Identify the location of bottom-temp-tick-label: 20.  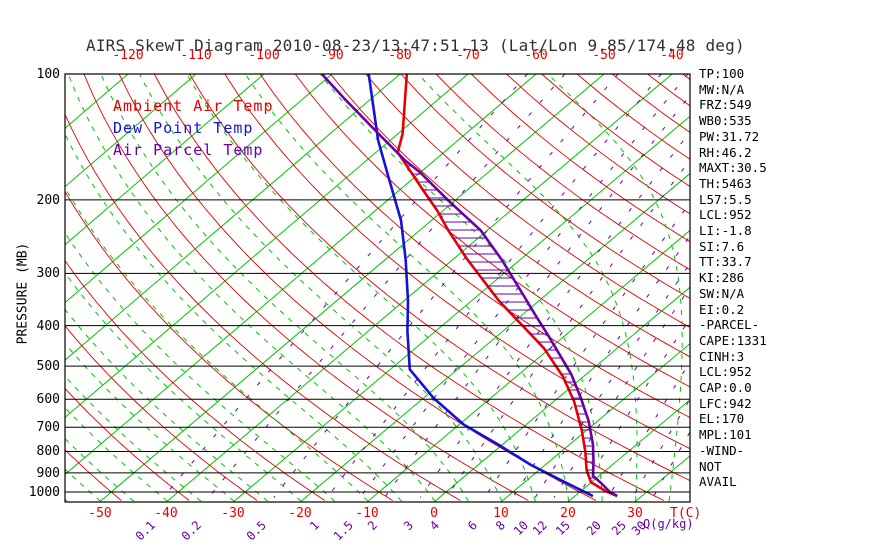
(568, 513).